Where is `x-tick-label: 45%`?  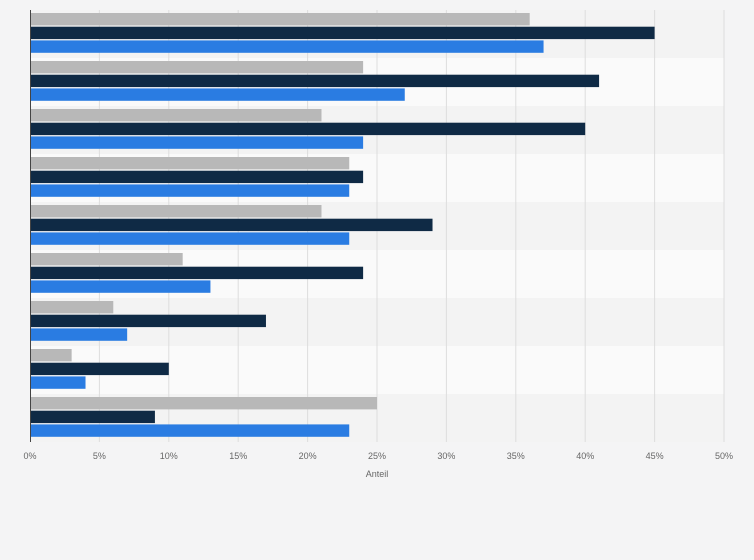 x-tick-label: 45% is located at coordinates (655, 456).